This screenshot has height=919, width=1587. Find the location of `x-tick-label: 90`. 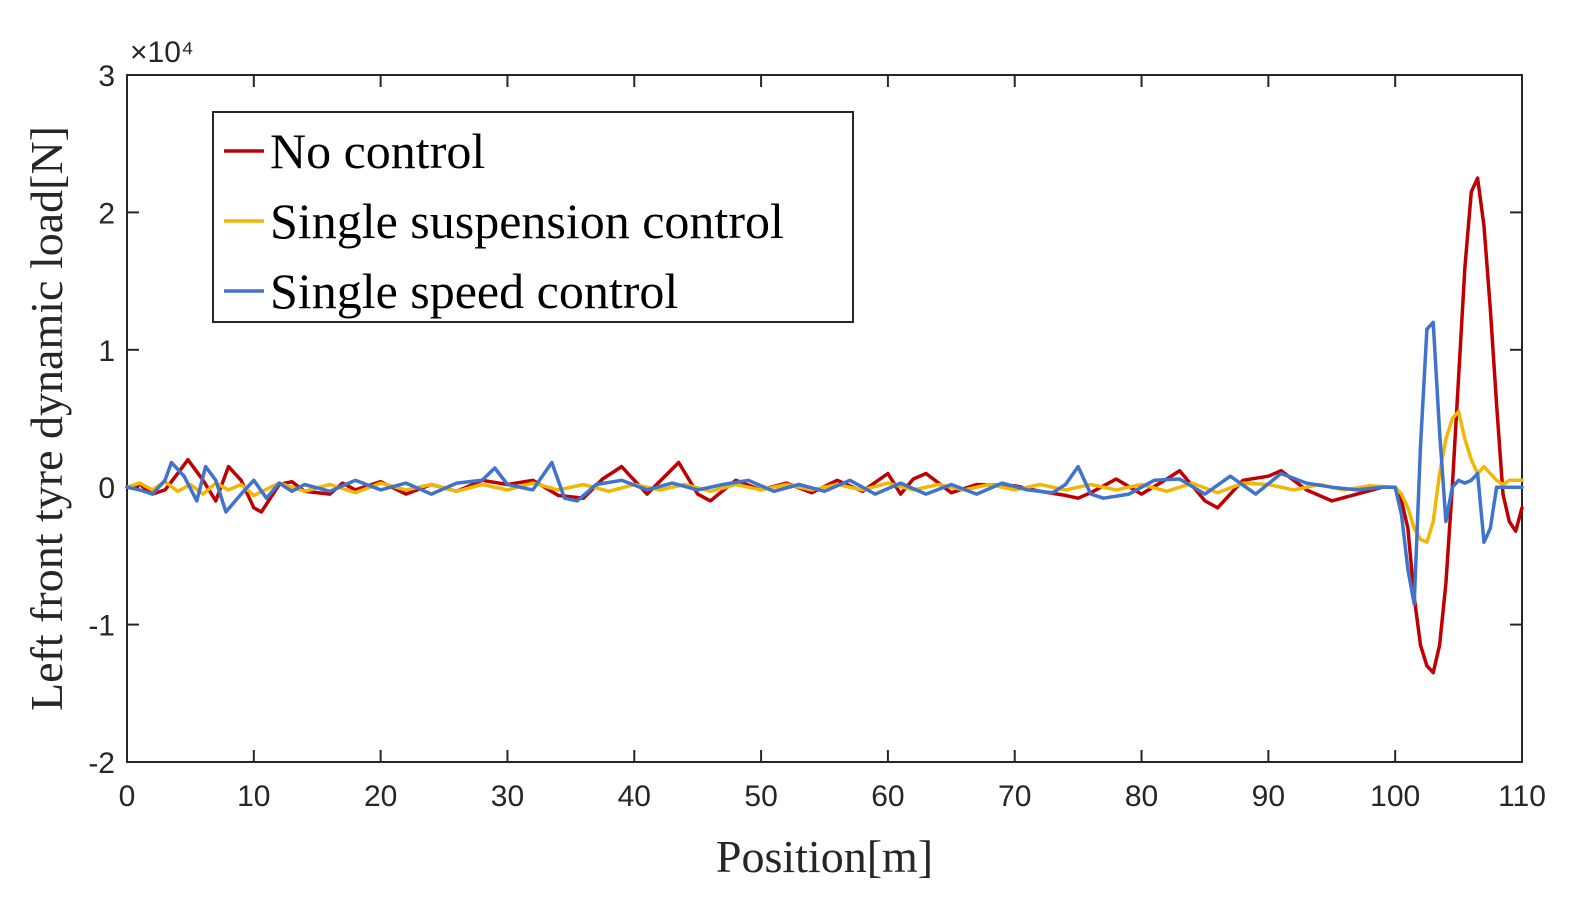

x-tick-label: 90 is located at coordinates (1268, 796).